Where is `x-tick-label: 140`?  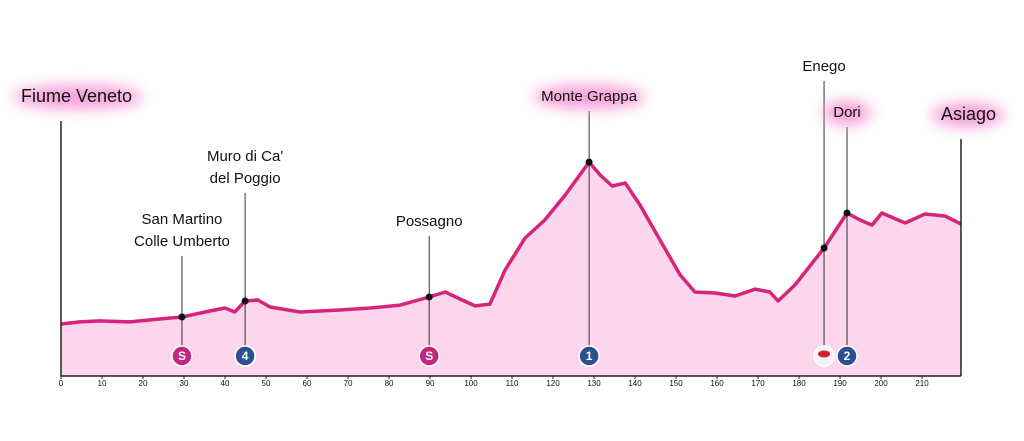
x-tick-label: 140 is located at coordinates (635, 383).